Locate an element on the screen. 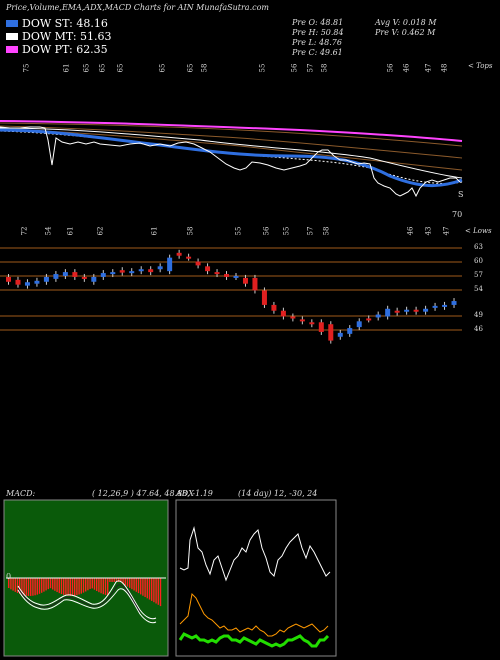 This screenshot has height=660, width=500. macd-signal-line is located at coordinates (87, 606).